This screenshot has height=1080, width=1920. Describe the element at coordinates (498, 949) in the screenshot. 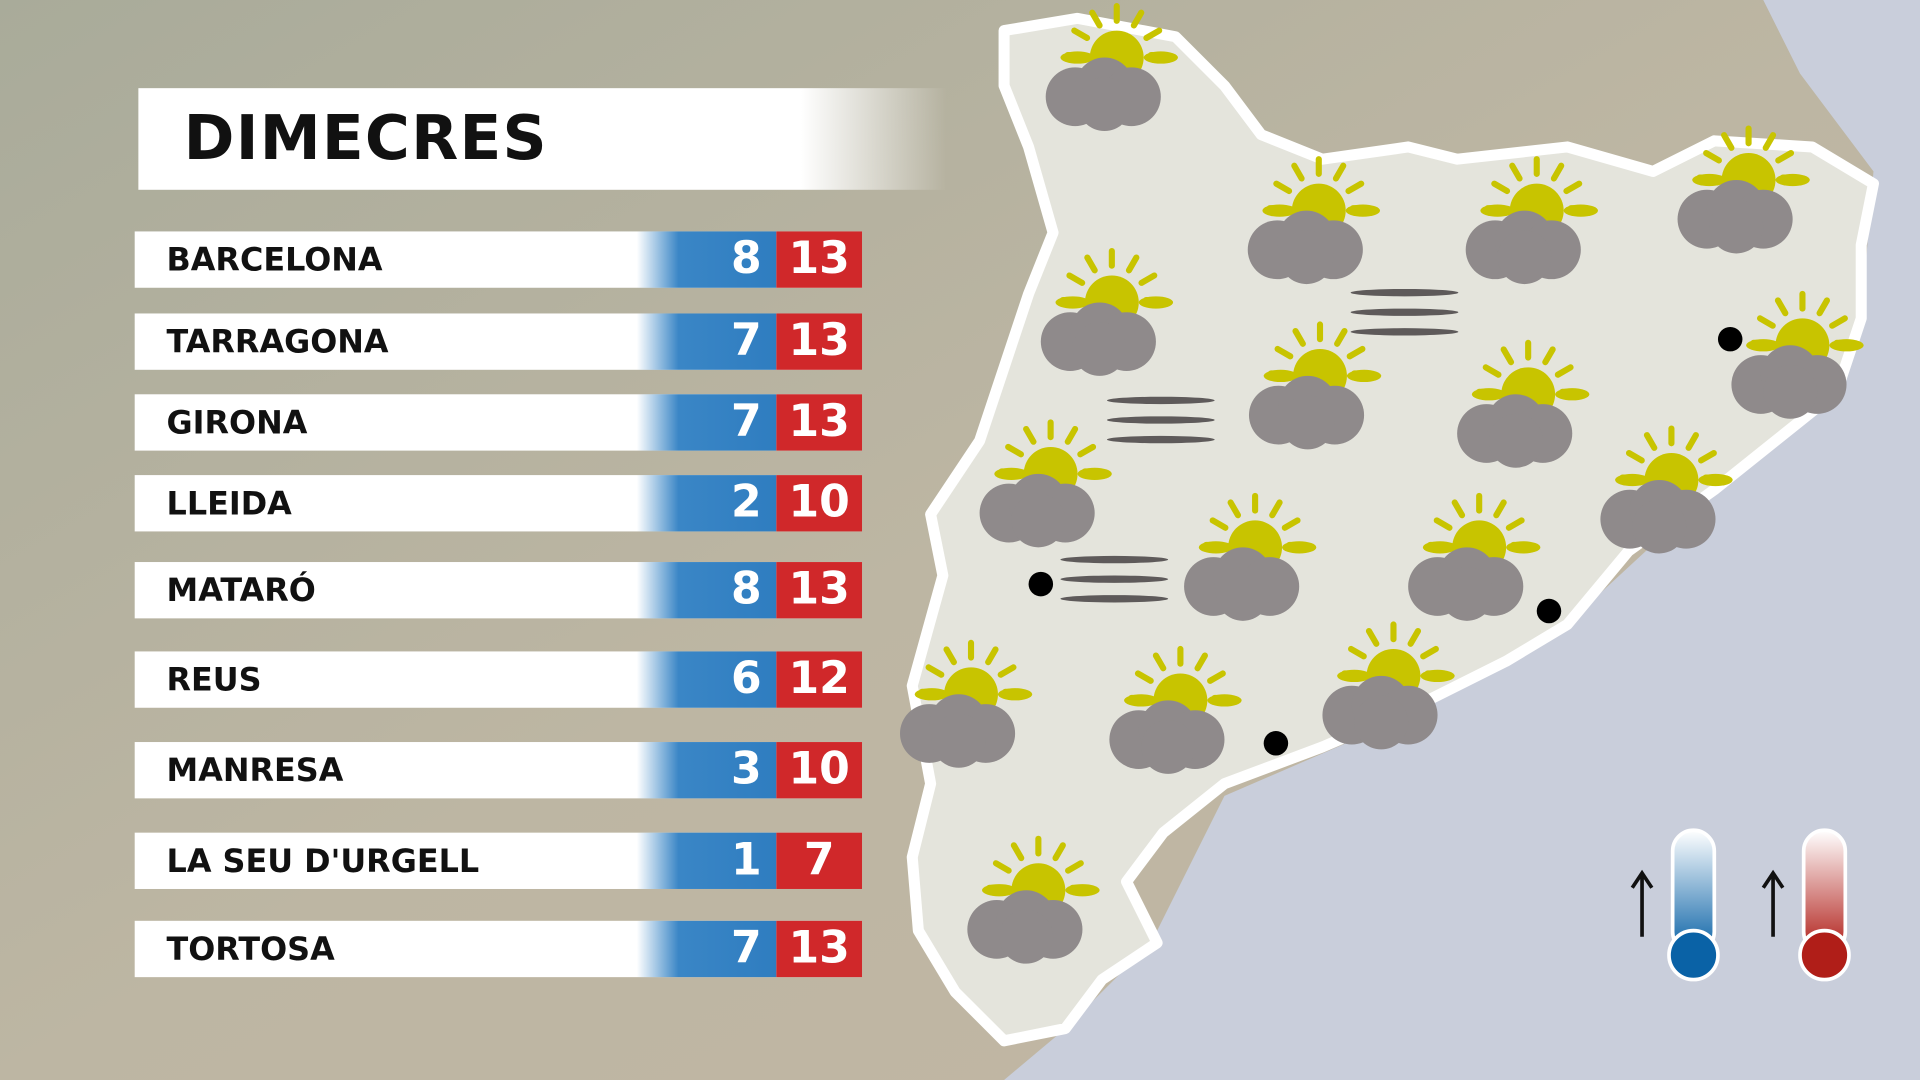

I see `city-row: TORTOSA 7 13` at that location.